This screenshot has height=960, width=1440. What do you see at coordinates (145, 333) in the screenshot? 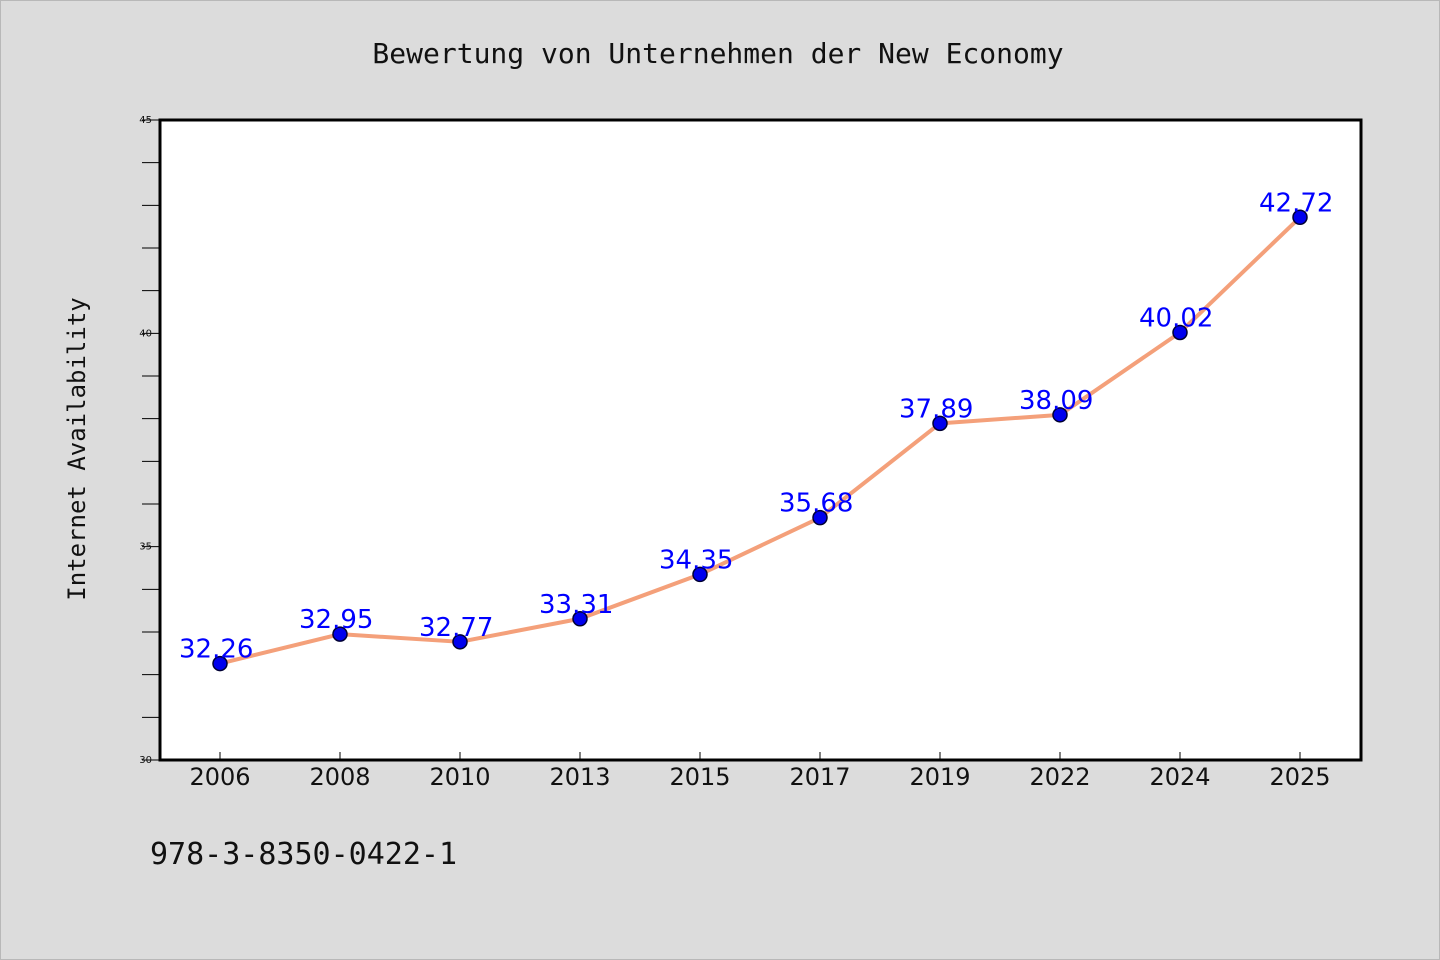
I see `y-tick-label: 40` at bounding box center [145, 333].